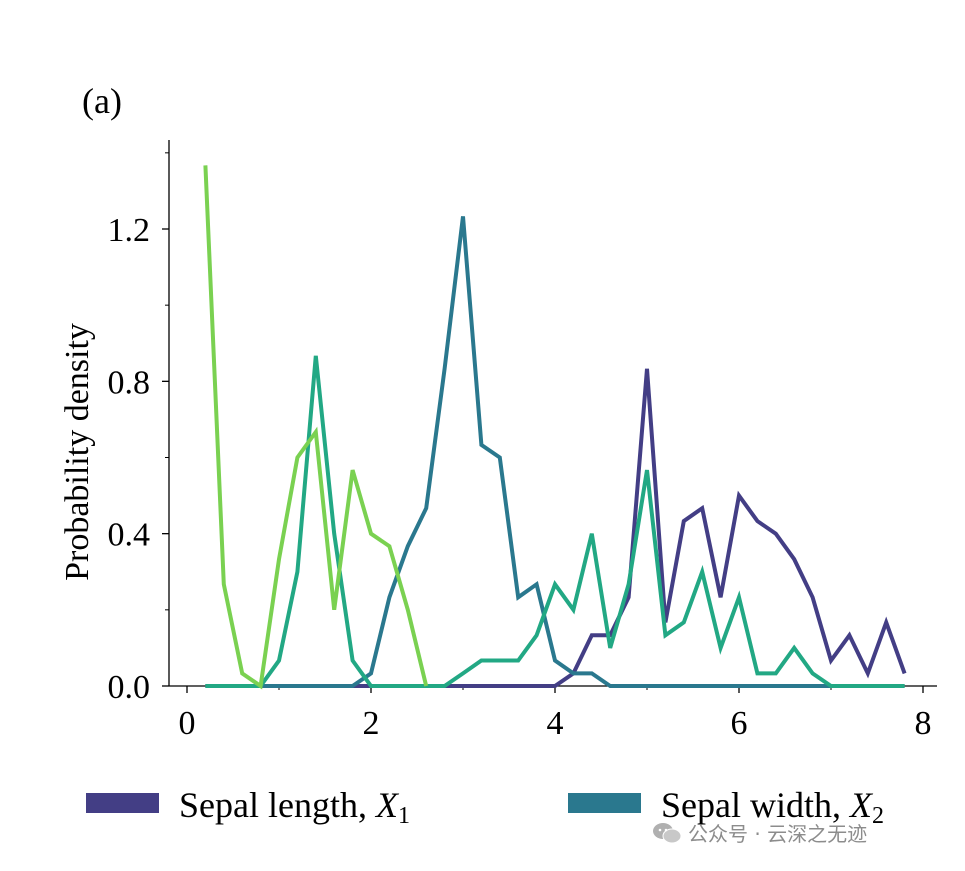  Describe the element at coordinates (604, 803) in the screenshot. I see `legend-swatch-sepal-width` at that location.